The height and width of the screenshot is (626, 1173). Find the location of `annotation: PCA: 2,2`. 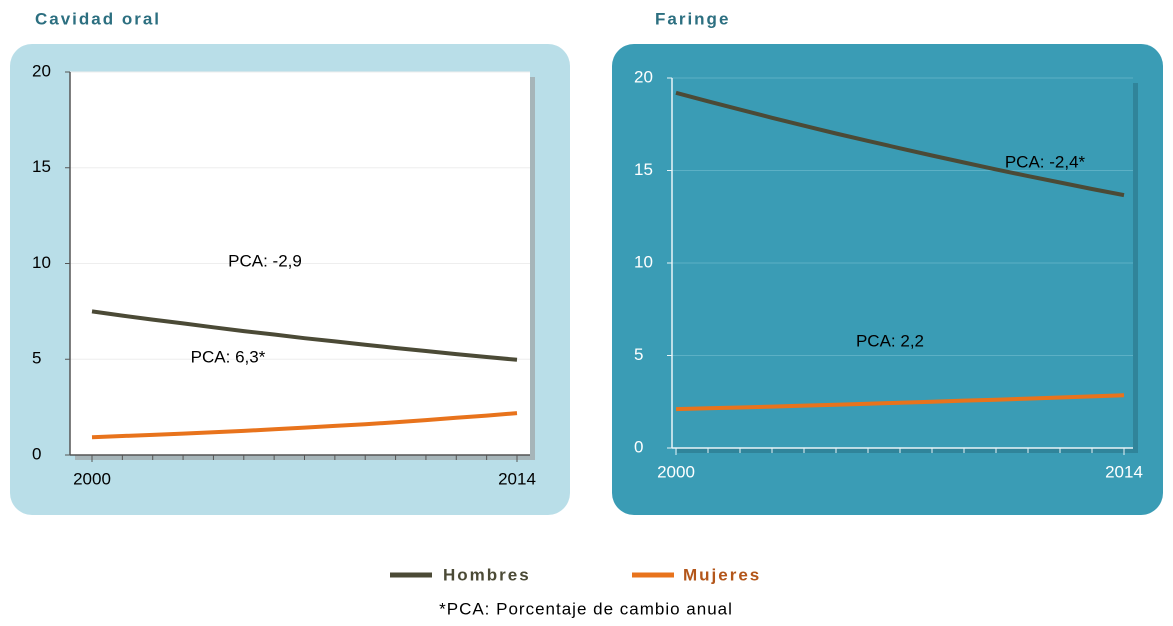

annotation: PCA: 2,2 is located at coordinates (890, 340).